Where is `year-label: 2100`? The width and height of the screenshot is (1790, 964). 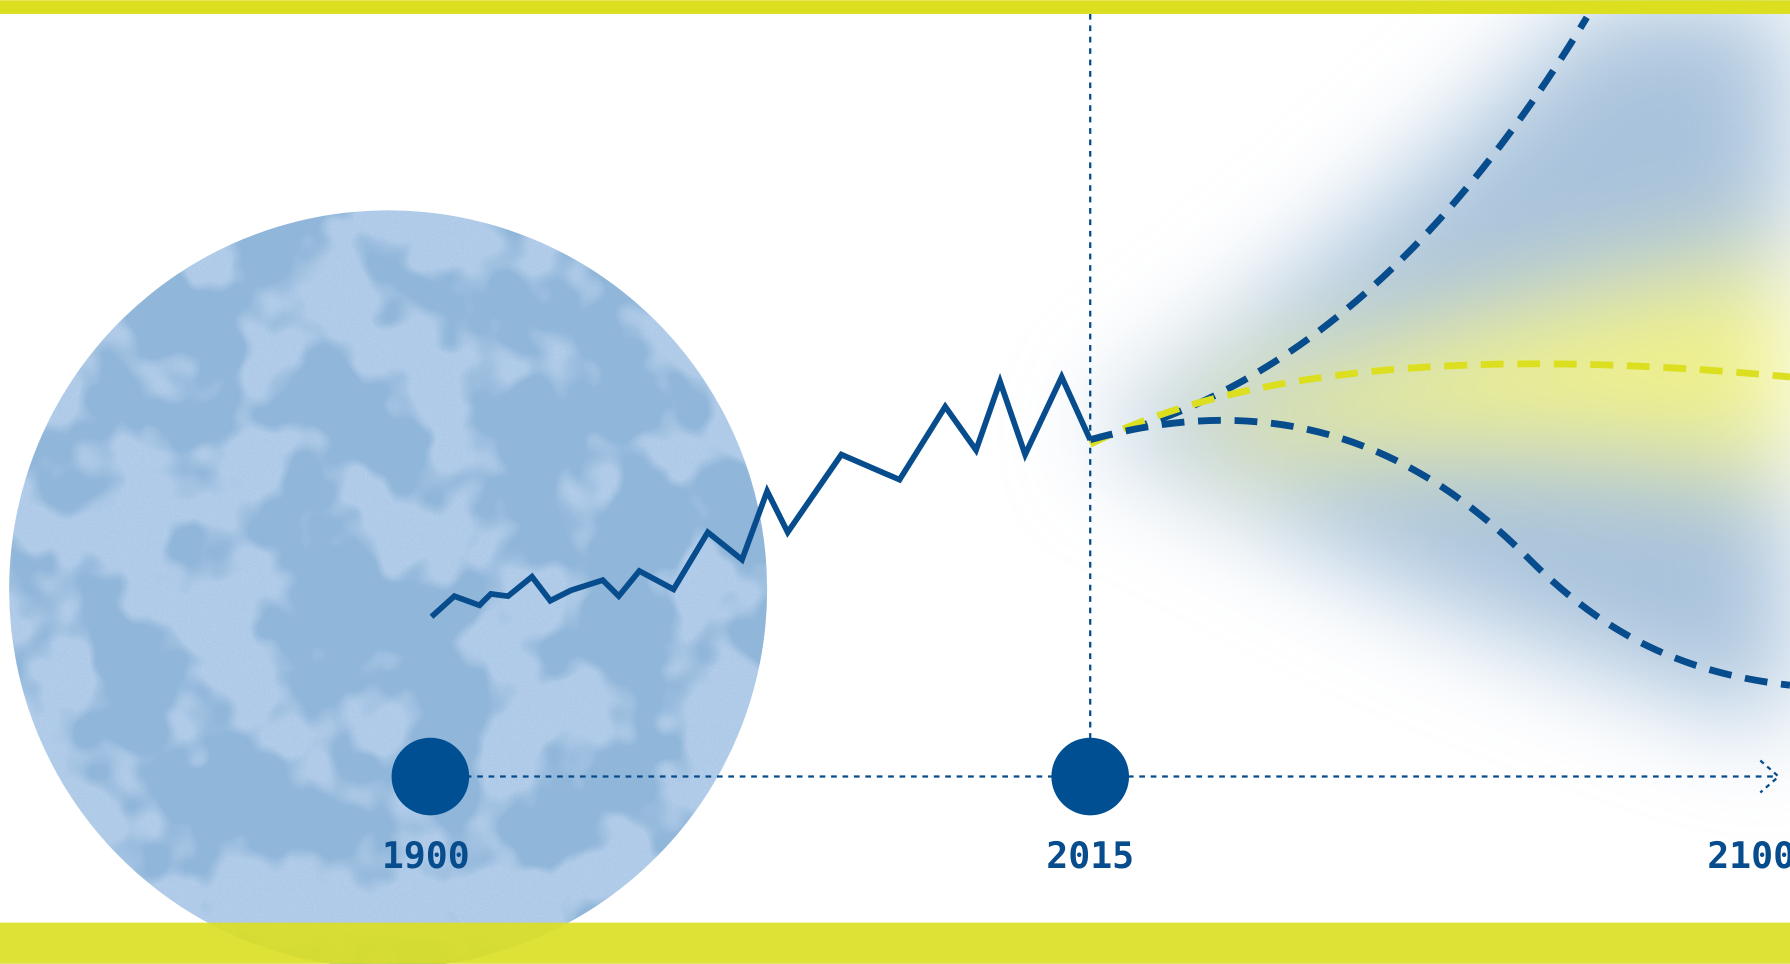
year-label: 2100 is located at coordinates (1748, 855).